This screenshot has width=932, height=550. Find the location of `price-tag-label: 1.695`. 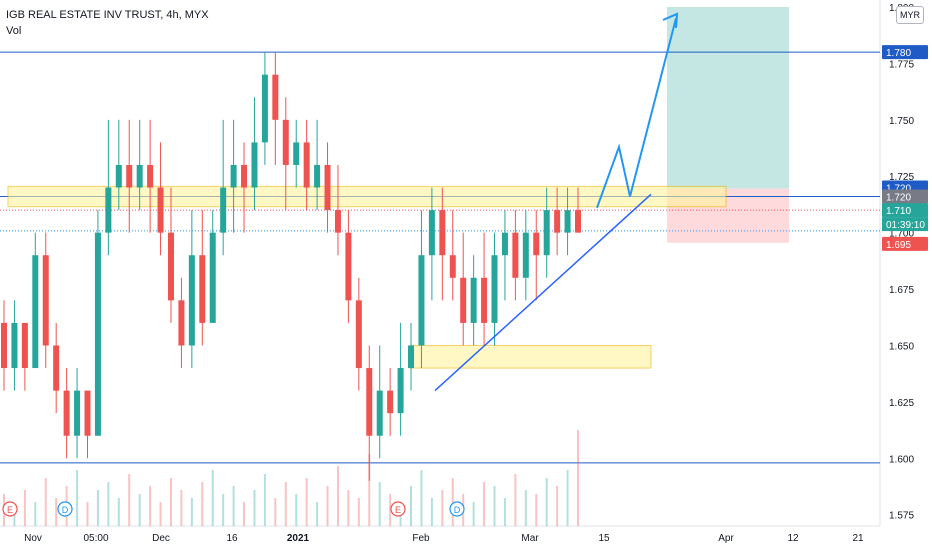

price-tag-label: 1.695 is located at coordinates (898, 245).